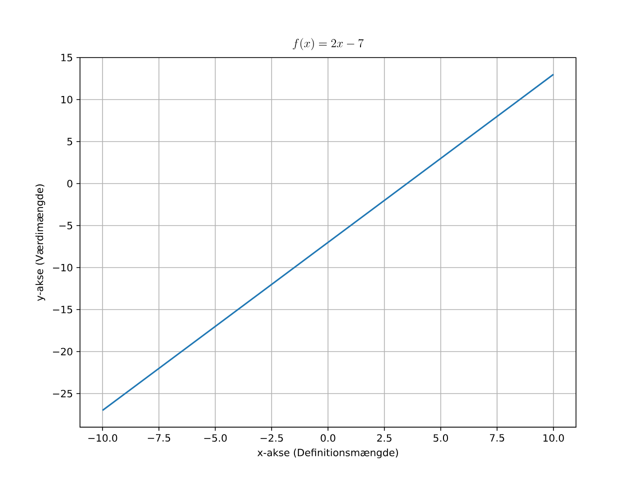  What do you see at coordinates (327, 453) in the screenshot?
I see `x-axis-title: x-akse (Definitionsmængde)` at bounding box center [327, 453].